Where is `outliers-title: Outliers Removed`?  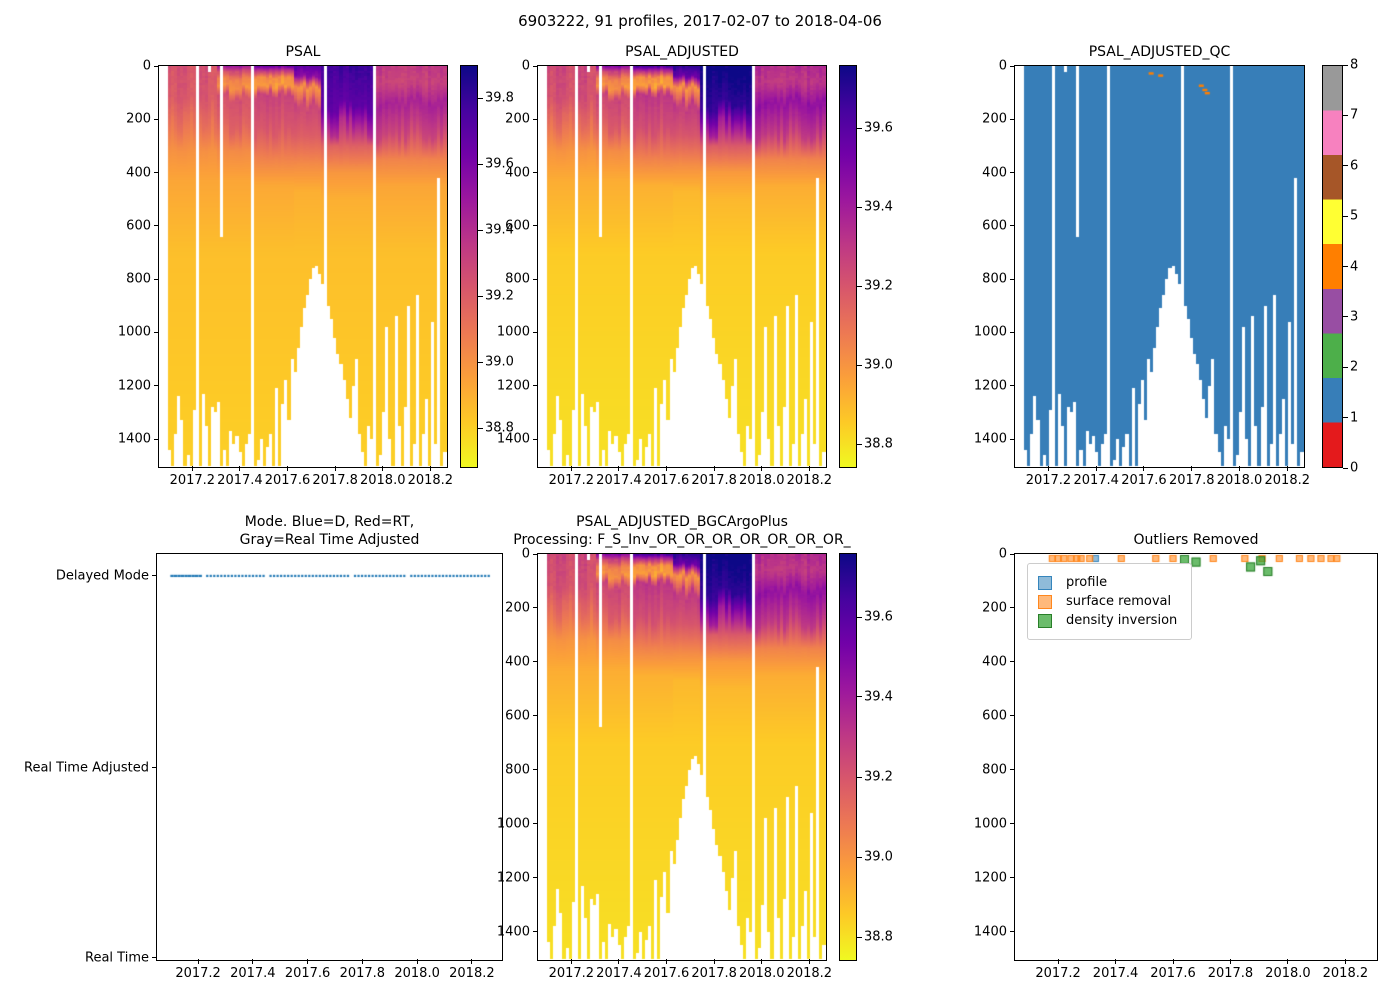
outliers-title: Outliers Removed is located at coordinates (1196, 539).